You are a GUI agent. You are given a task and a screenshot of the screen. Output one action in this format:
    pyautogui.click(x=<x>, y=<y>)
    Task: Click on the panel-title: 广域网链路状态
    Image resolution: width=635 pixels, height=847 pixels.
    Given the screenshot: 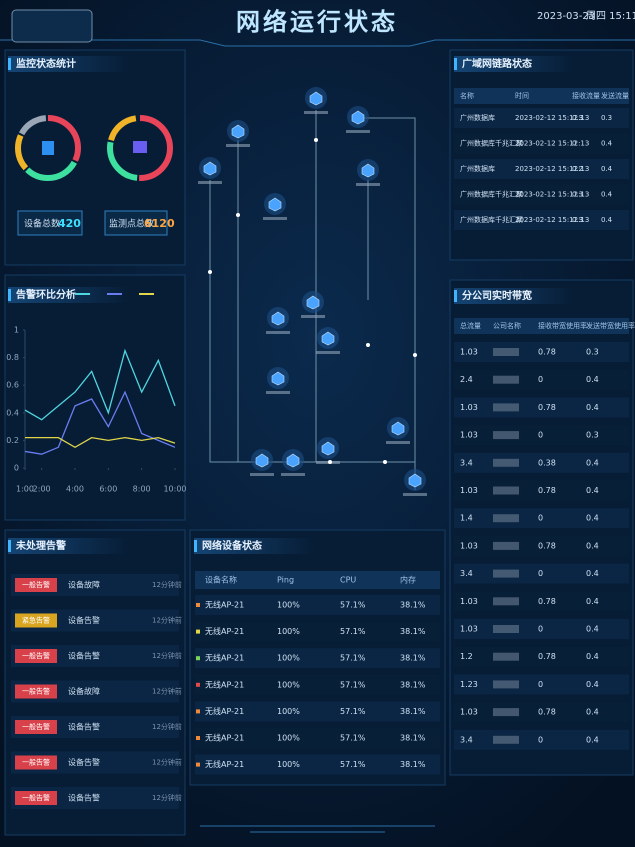 What is the action you would take?
    pyautogui.click(x=497, y=63)
    